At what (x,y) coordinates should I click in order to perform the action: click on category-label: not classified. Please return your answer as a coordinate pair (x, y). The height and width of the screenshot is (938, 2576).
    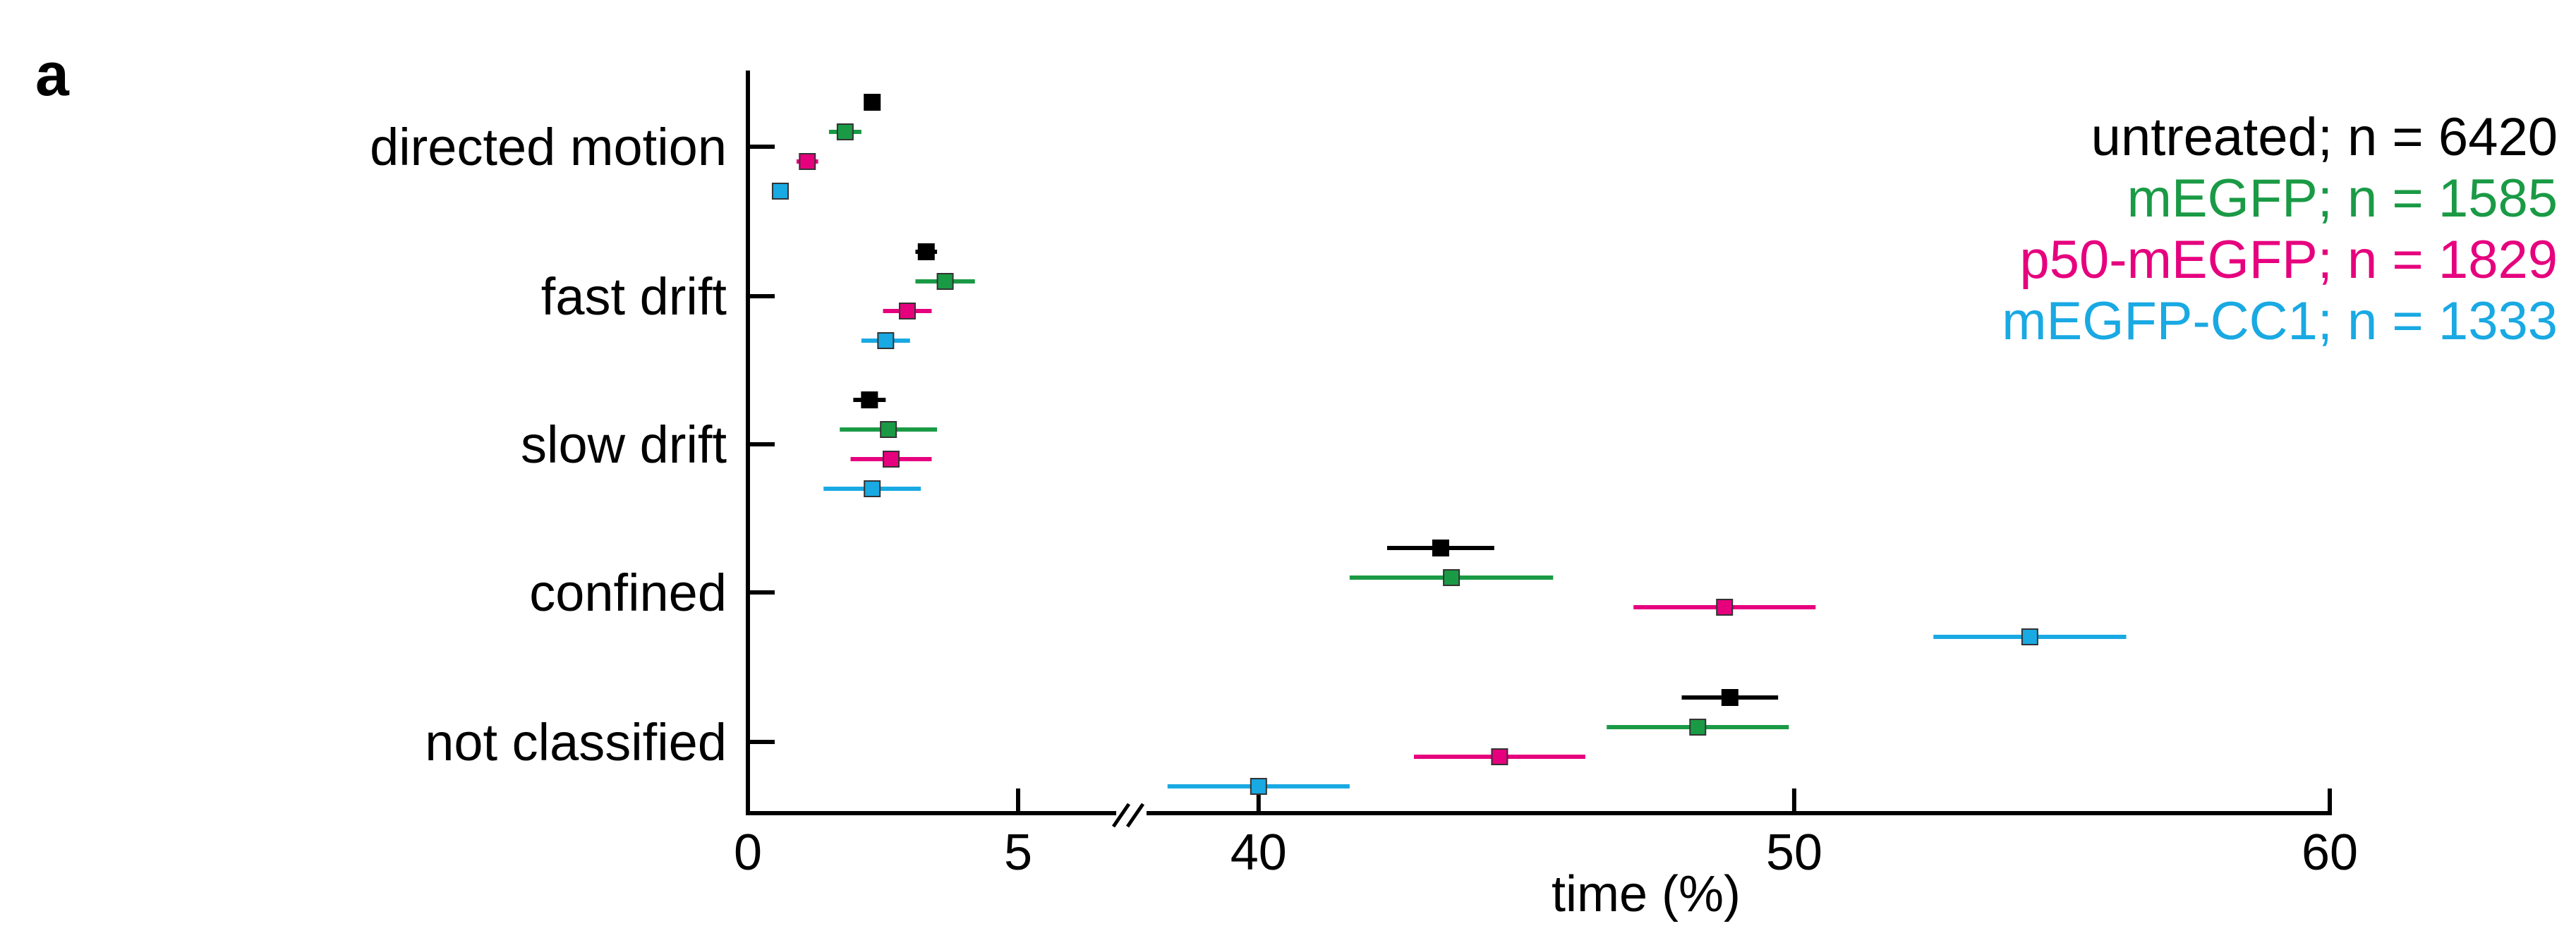
    Looking at the image, I should click on (576, 742).